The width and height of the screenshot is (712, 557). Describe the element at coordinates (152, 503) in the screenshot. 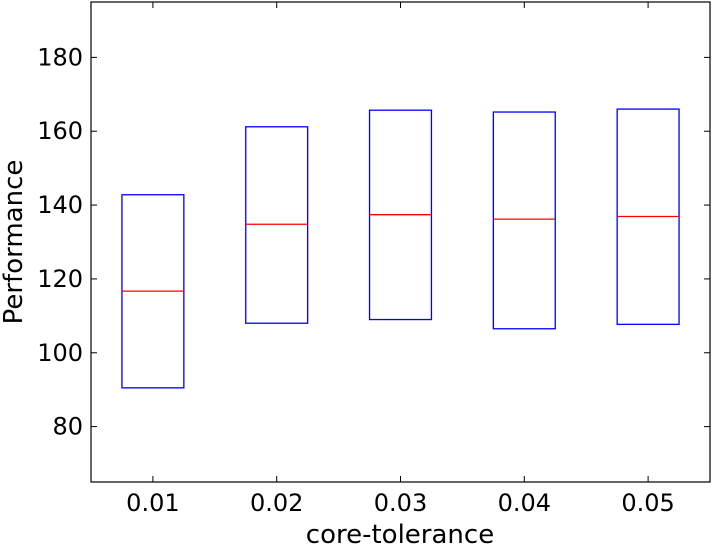

I see `x-tick-label: 0.01` at that location.